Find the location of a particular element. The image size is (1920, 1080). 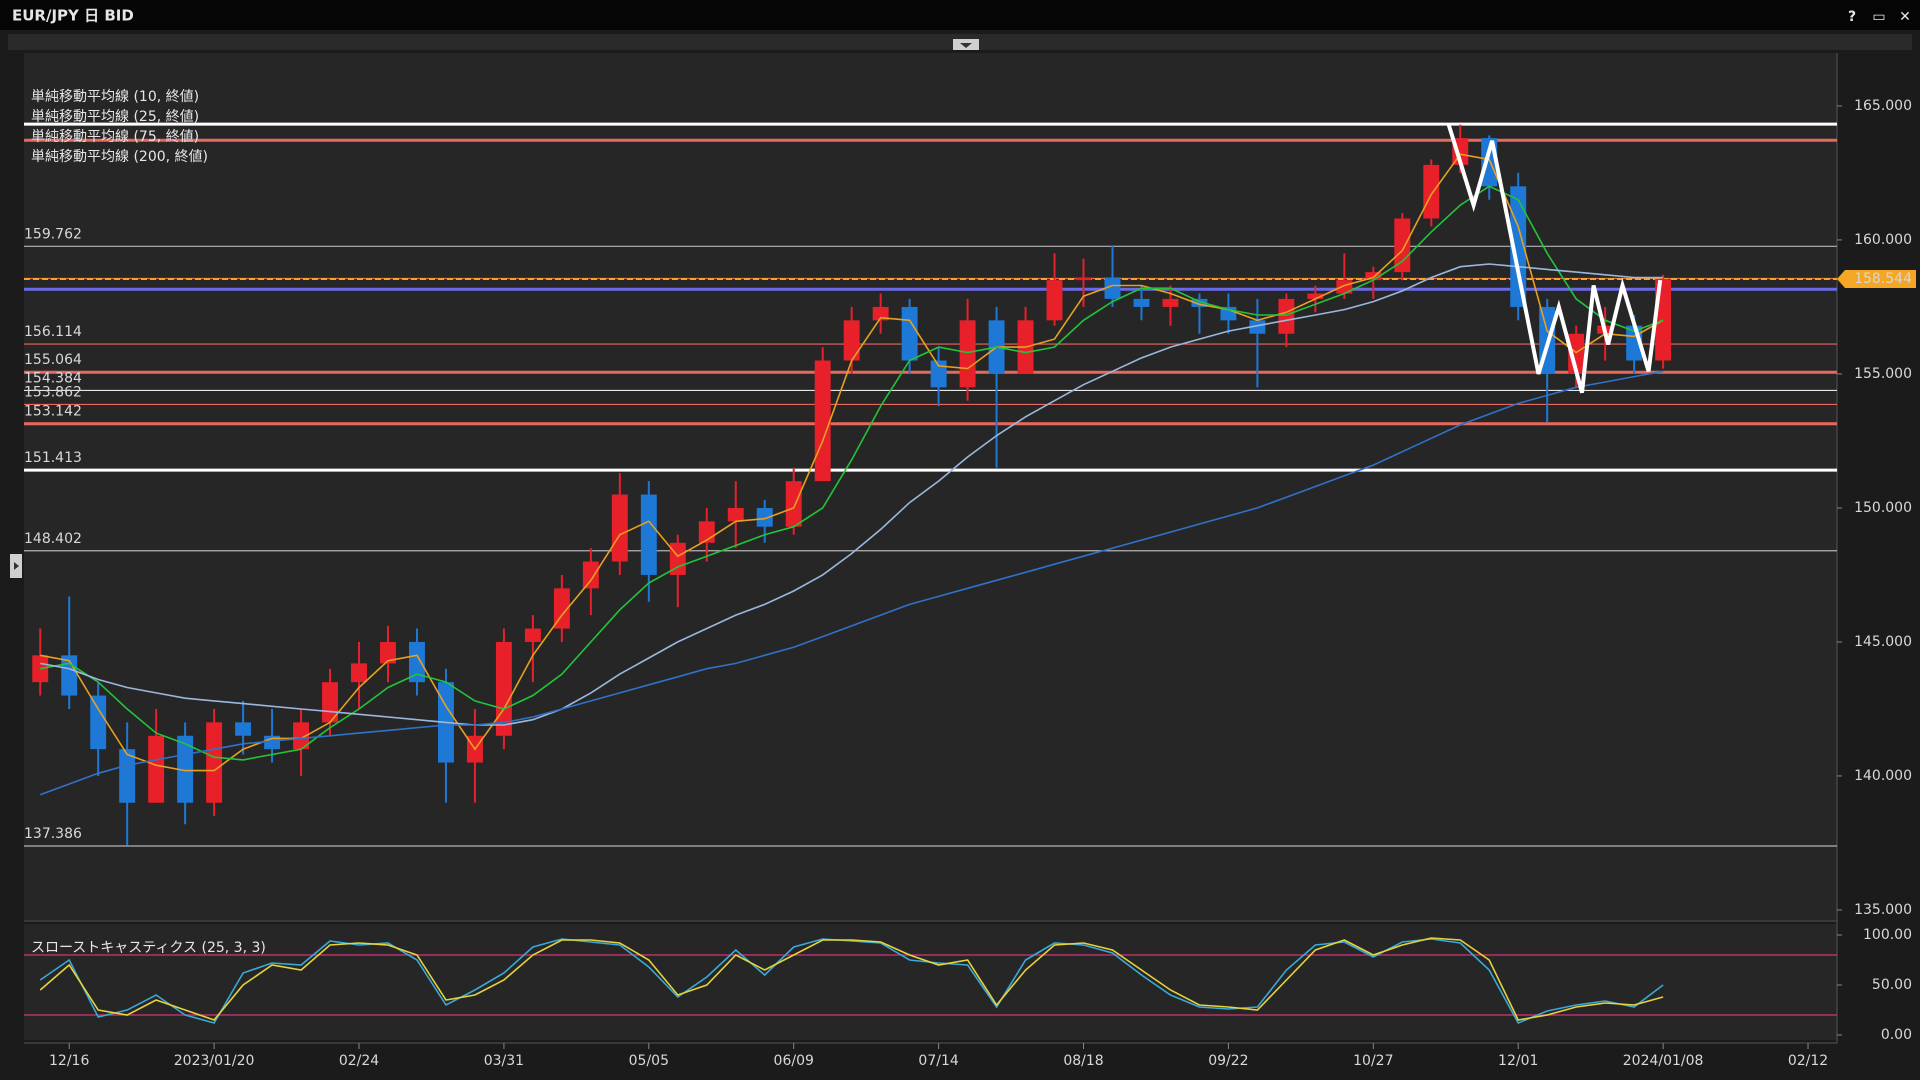

level-label: 159.762 is located at coordinates (53, 234).